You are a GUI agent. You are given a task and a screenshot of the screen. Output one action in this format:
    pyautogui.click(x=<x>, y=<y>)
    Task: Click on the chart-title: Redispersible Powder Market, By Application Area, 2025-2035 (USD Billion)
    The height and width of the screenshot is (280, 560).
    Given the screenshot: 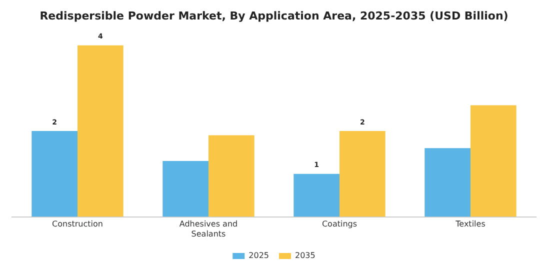 What is the action you would take?
    pyautogui.click(x=274, y=15)
    